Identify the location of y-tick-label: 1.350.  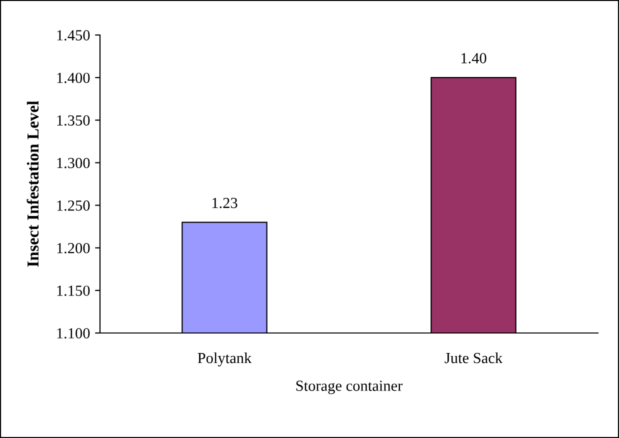
(73, 120).